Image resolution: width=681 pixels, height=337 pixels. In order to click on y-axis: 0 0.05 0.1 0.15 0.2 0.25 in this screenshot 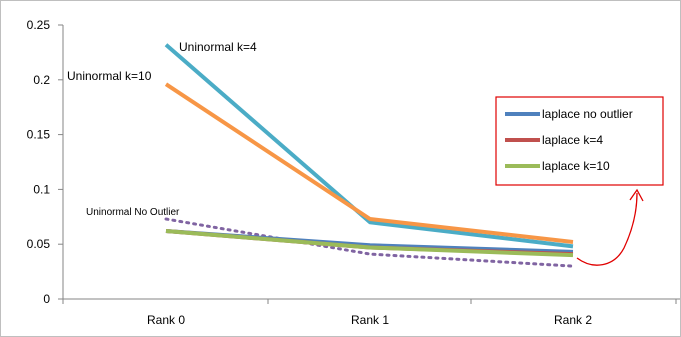, I will do `click(45, 162)`.